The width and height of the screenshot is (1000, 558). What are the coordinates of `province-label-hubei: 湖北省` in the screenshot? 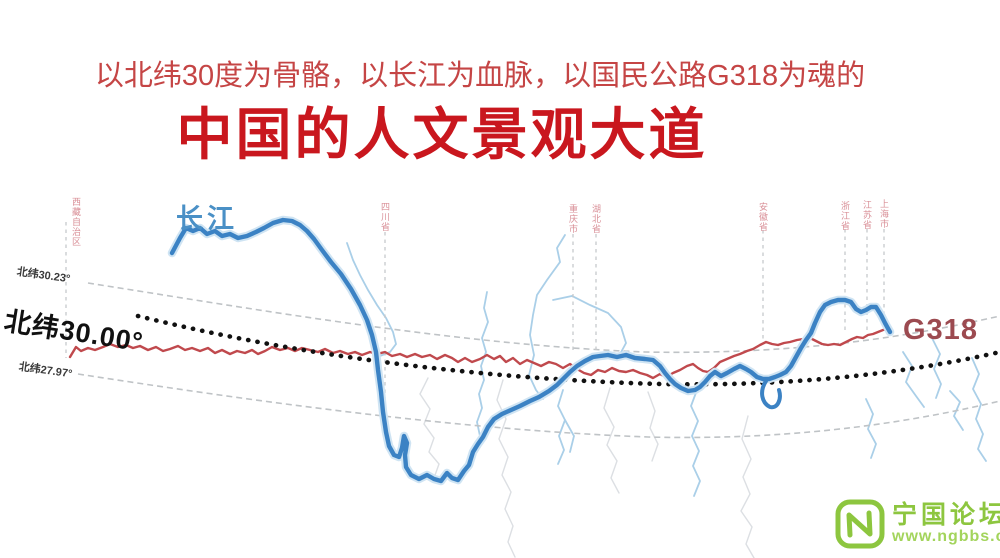 It's located at (596, 219).